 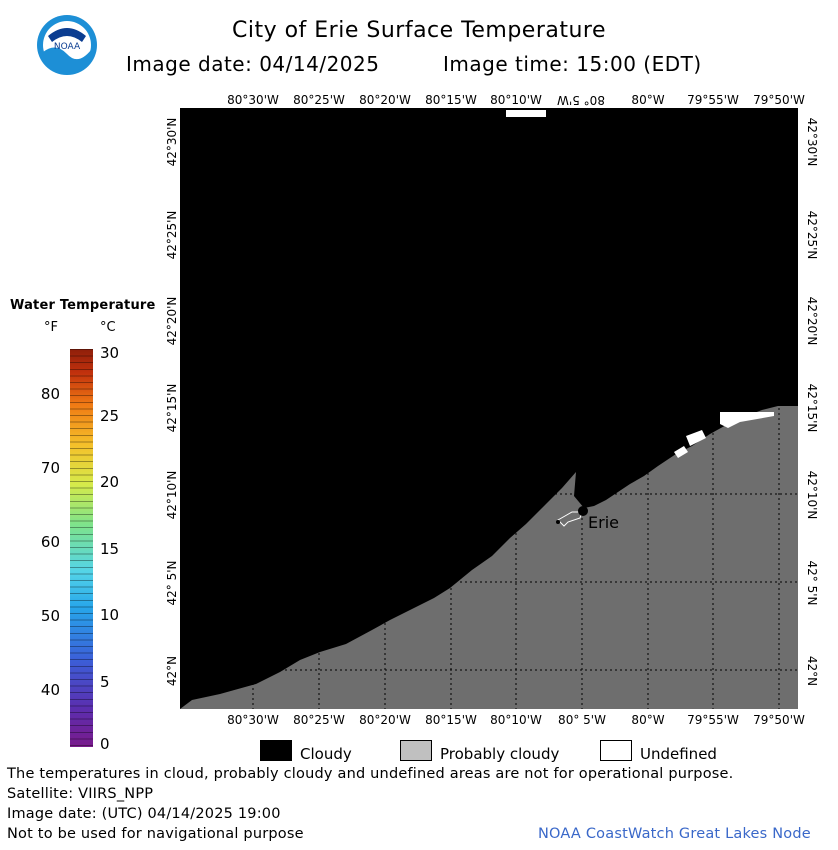 What do you see at coordinates (581, 100) in the screenshot?
I see `lon-label-top: 80° 5'W` at bounding box center [581, 100].